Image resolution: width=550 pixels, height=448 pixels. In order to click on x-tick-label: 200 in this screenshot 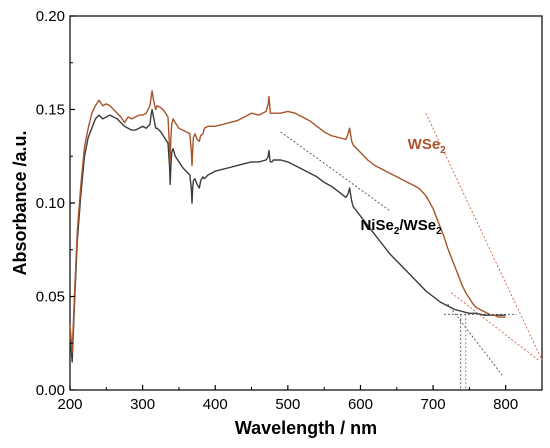, I will do `click(69, 404)`.